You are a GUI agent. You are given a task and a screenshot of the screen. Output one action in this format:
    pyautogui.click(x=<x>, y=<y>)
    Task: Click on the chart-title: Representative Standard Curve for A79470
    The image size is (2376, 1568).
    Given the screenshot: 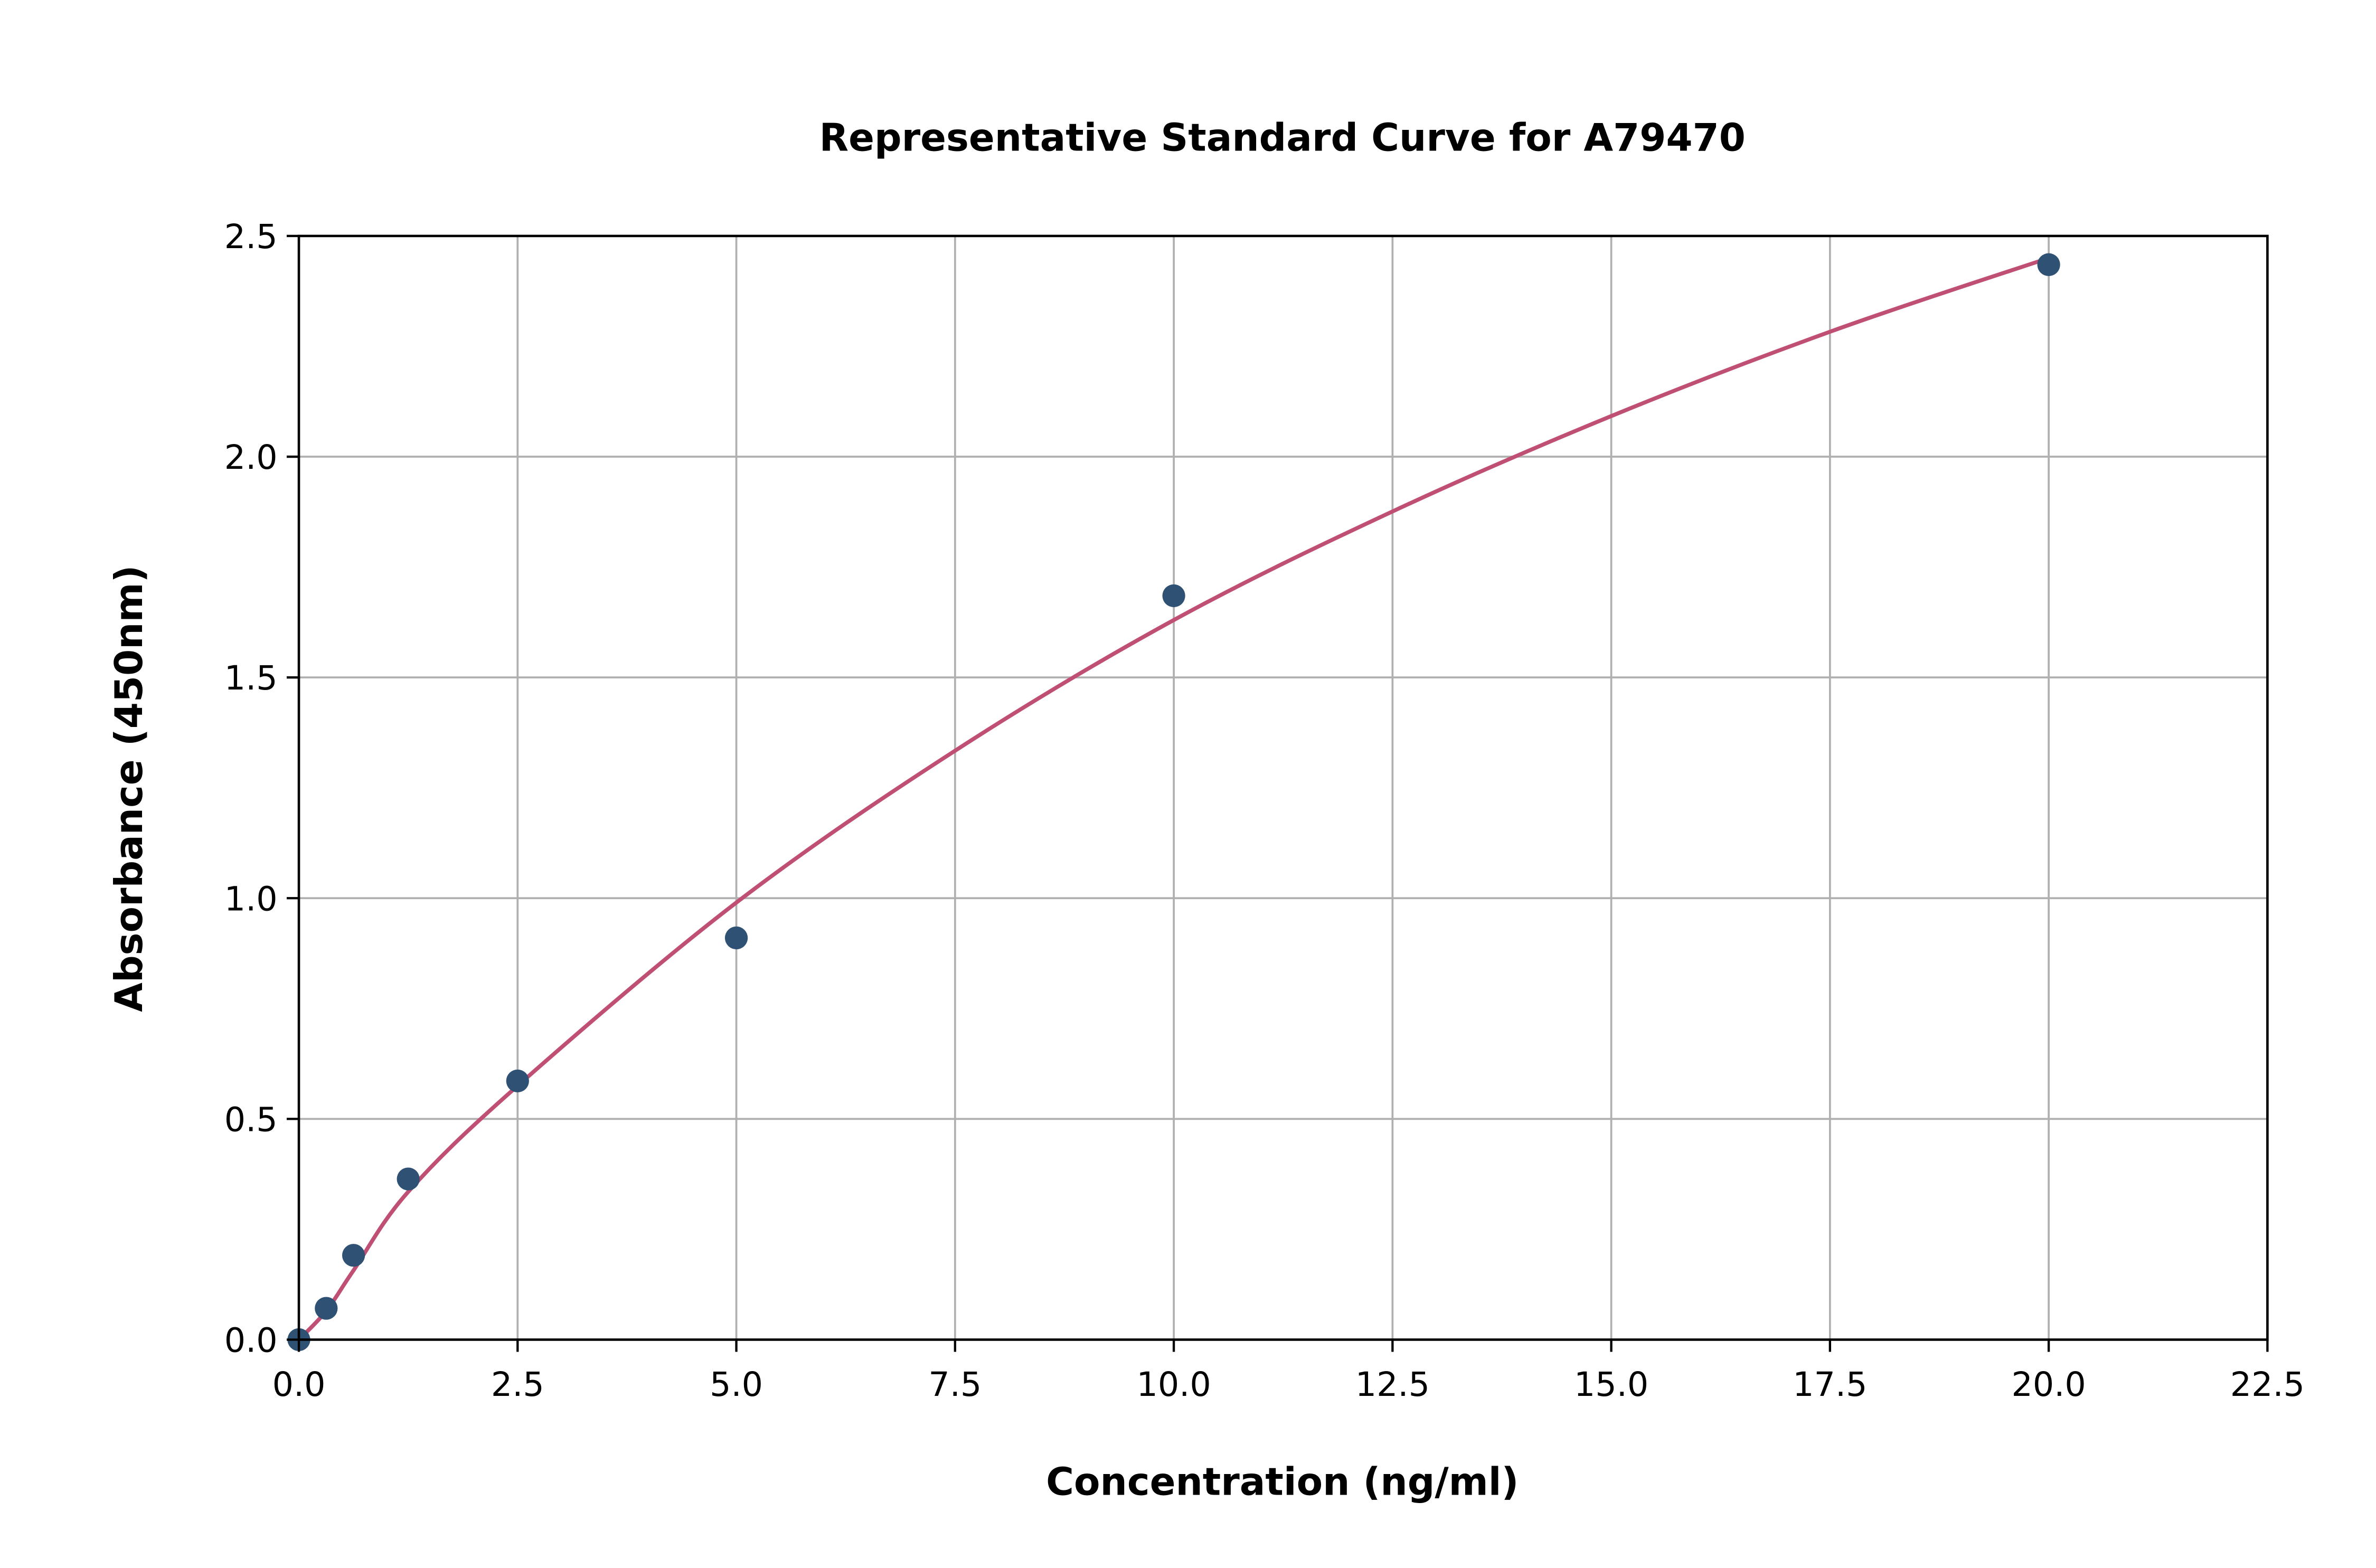 What is the action you would take?
    pyautogui.click(x=1283, y=137)
    